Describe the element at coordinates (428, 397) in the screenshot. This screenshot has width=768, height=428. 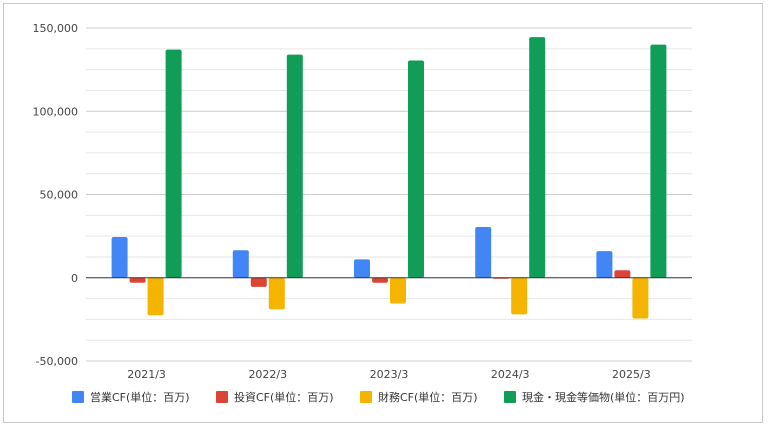
I see `legend-label-3: 財務CF(単位：百万)` at that location.